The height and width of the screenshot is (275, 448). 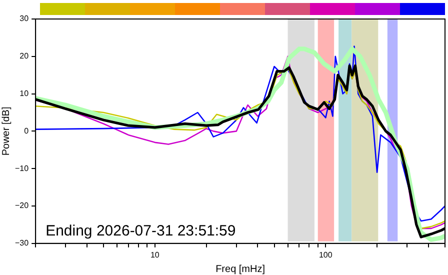 What do you see at coordinates (22, 243) in the screenshot?
I see `y-tick-label: −30` at bounding box center [22, 243].